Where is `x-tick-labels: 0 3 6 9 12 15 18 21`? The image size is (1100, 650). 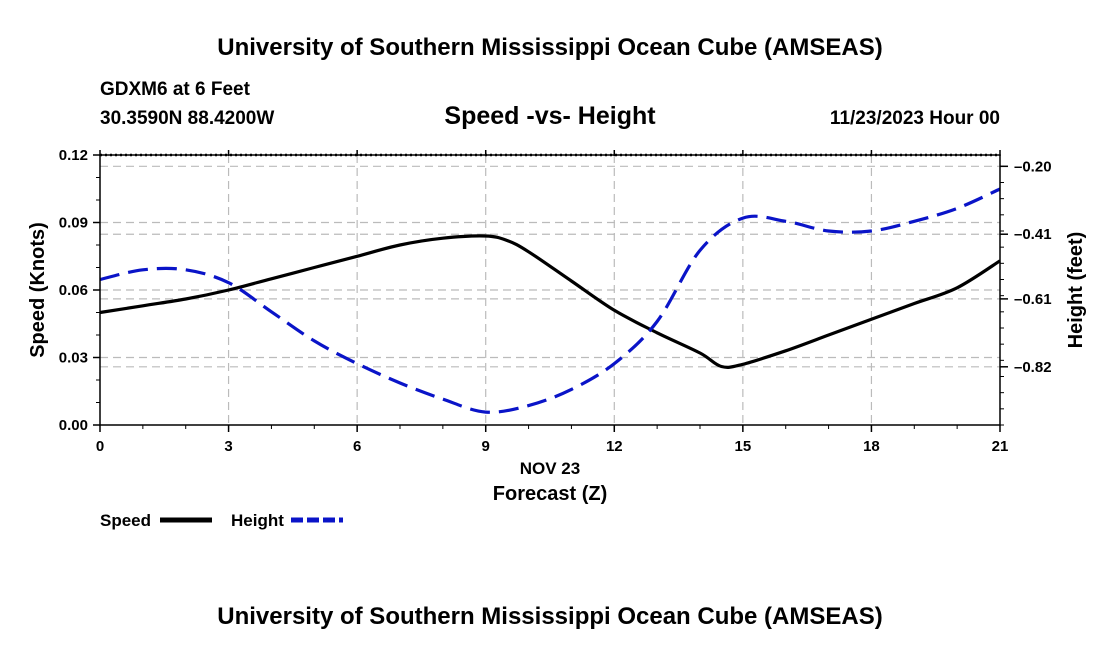
x-tick-labels: 0 3 6 9 12 15 18 21 is located at coordinates (552, 446).